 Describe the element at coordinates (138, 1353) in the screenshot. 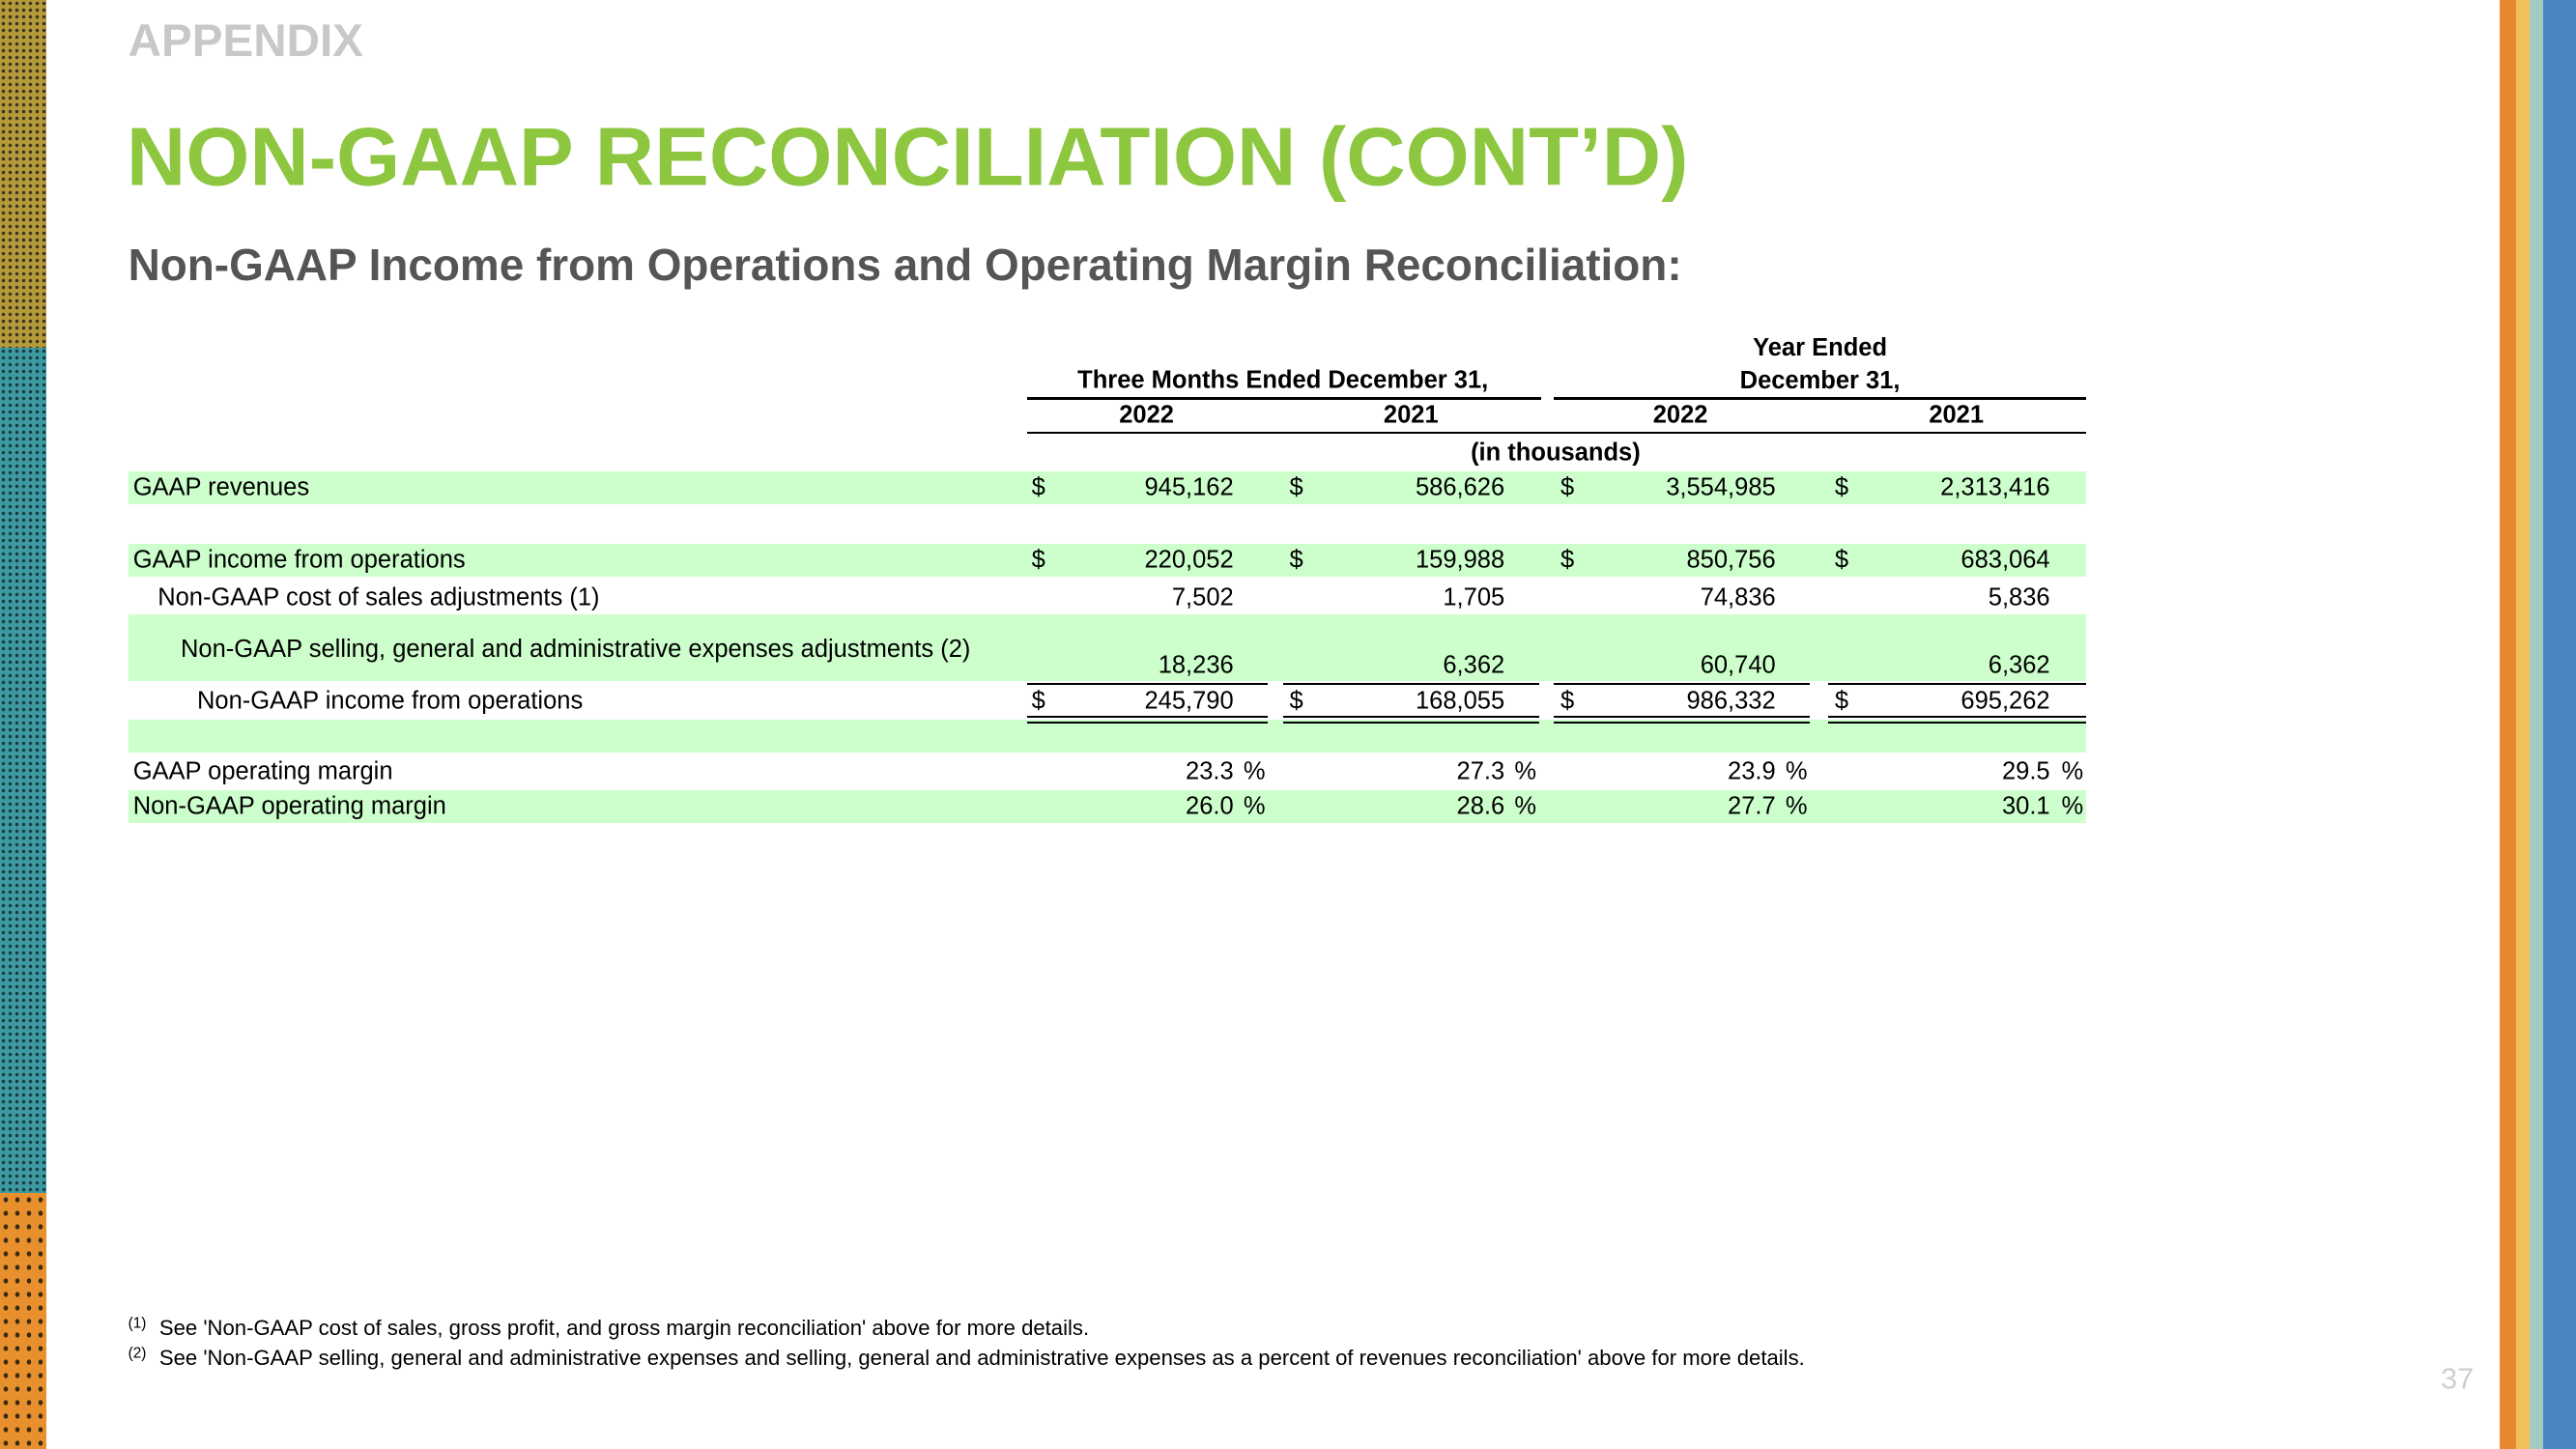

I see `footnote-marker: (2)` at that location.